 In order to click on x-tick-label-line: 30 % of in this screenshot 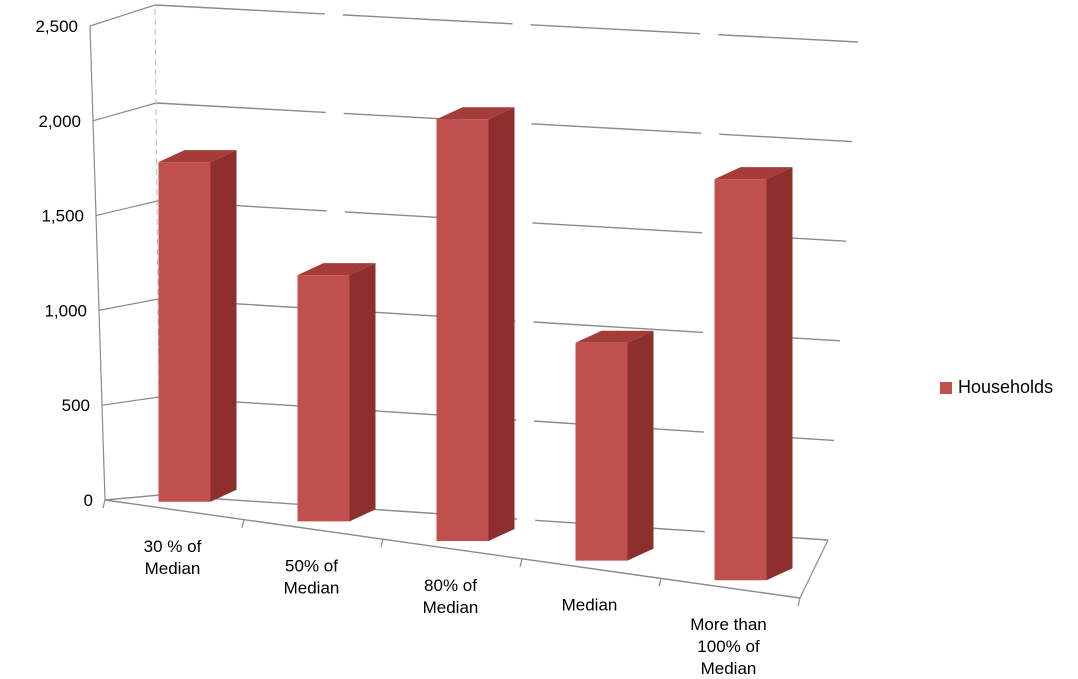, I will do `click(173, 546)`.